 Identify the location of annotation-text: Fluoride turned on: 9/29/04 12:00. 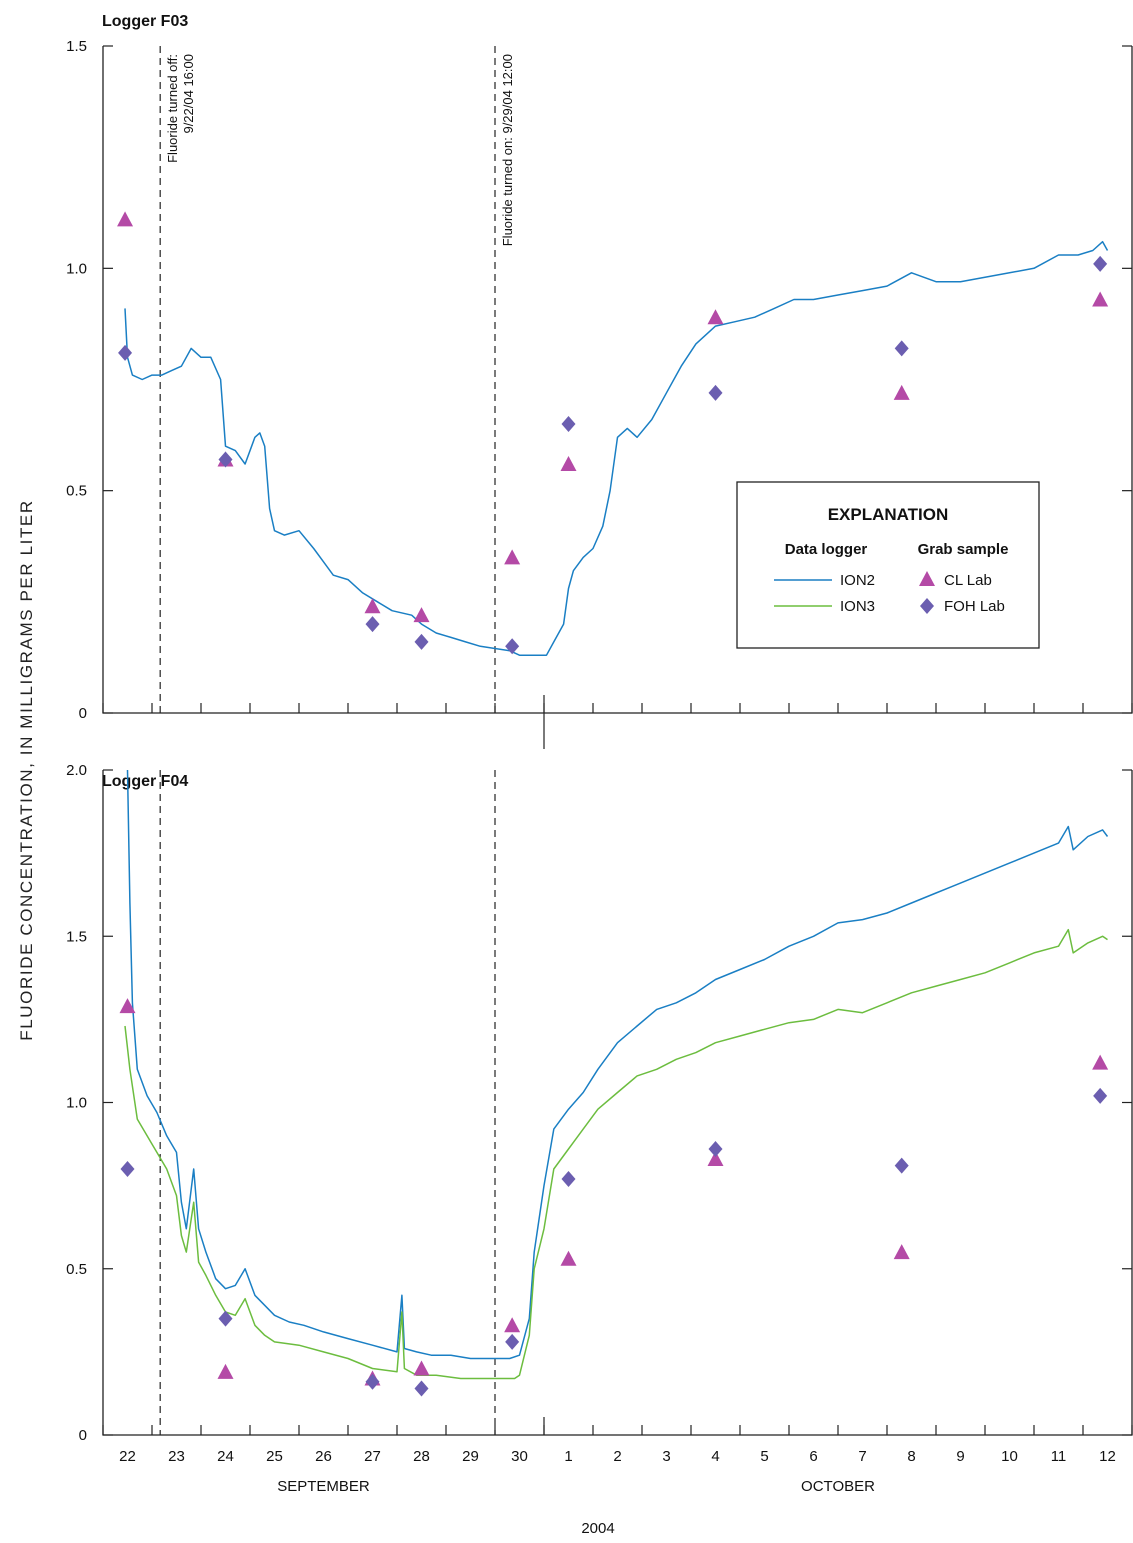
(507, 150).